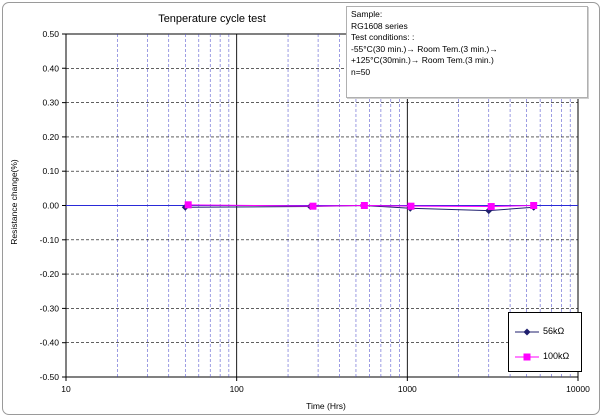  What do you see at coordinates (527, 332) in the screenshot?
I see `legend-swatch-56k` at bounding box center [527, 332].